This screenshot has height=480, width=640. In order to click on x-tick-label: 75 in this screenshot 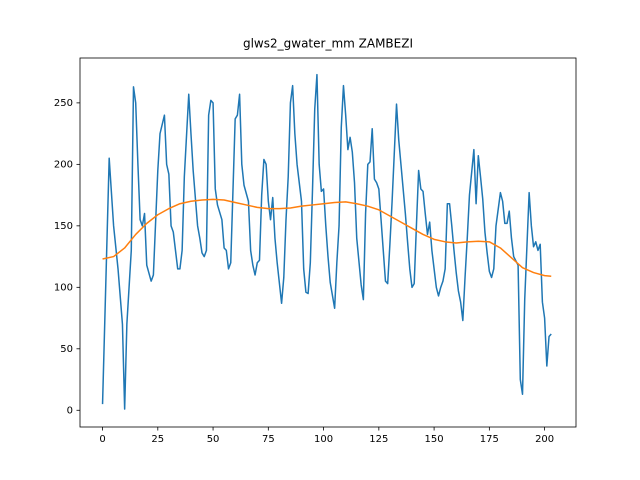, I will do `click(268, 439)`.